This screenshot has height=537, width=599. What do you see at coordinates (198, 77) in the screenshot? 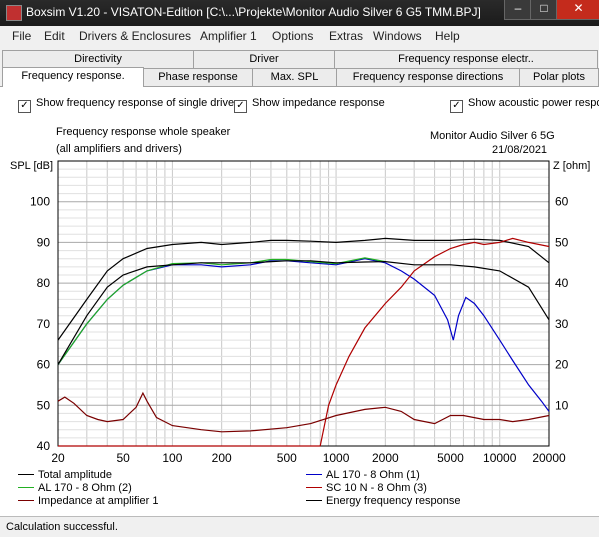
I see `tab-phase-response: Phase response` at bounding box center [198, 77].